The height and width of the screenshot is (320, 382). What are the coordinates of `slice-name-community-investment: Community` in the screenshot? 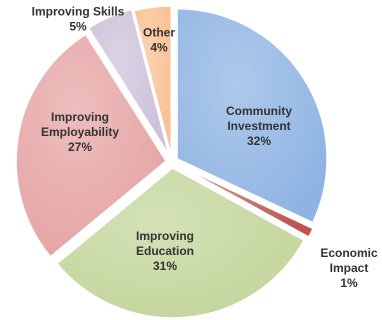 It's located at (259, 111).